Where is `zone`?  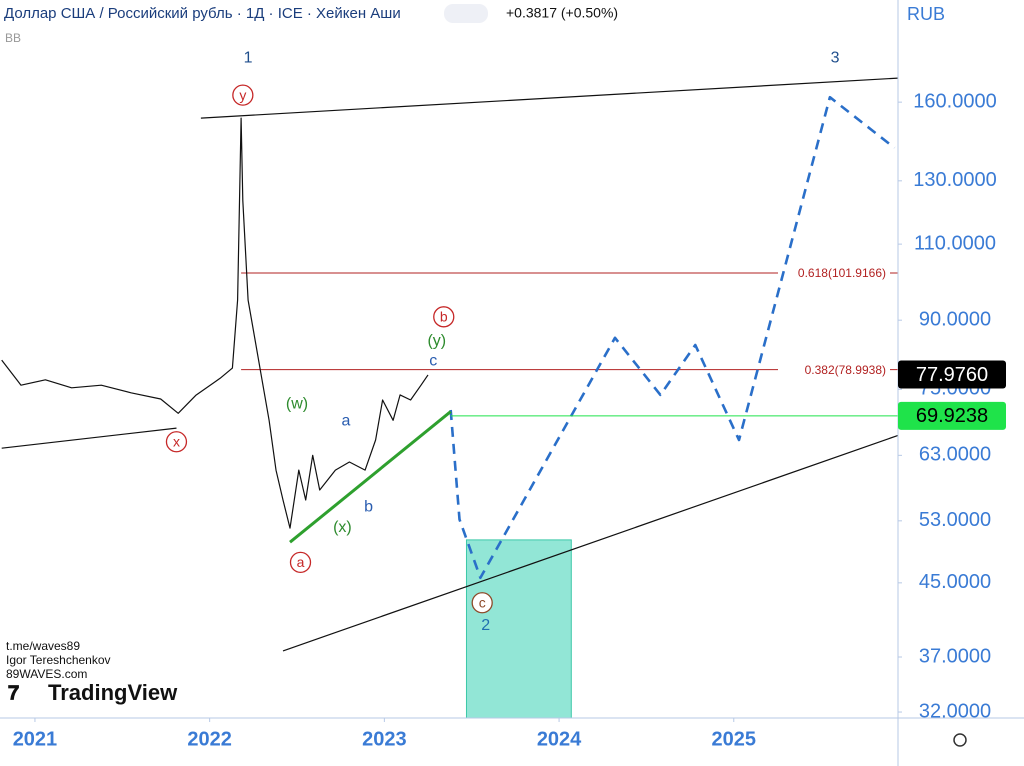 zone is located at coordinates (518, 629).